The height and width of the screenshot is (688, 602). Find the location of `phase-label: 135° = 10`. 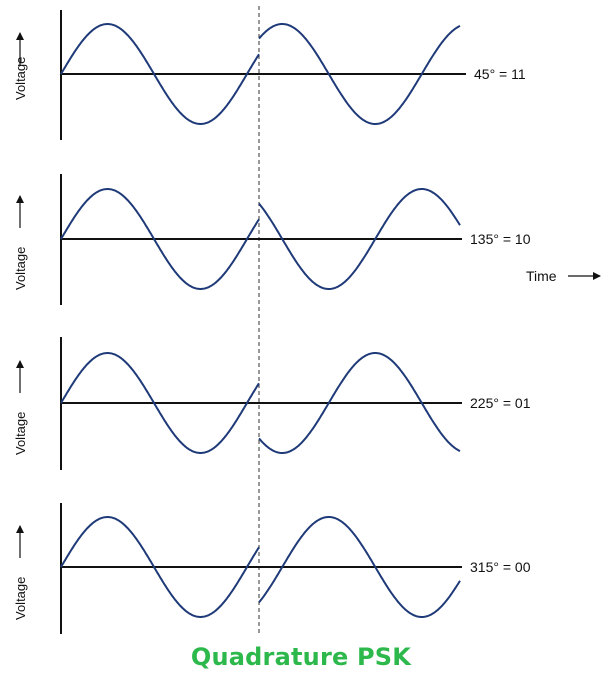

phase-label: 135° = 10 is located at coordinates (500, 239).